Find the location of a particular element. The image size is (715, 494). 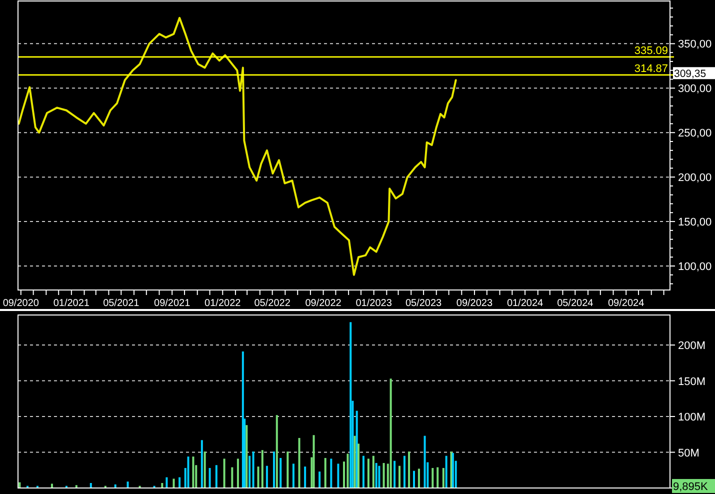

y-tick-label: 300,00 is located at coordinates (695, 89).